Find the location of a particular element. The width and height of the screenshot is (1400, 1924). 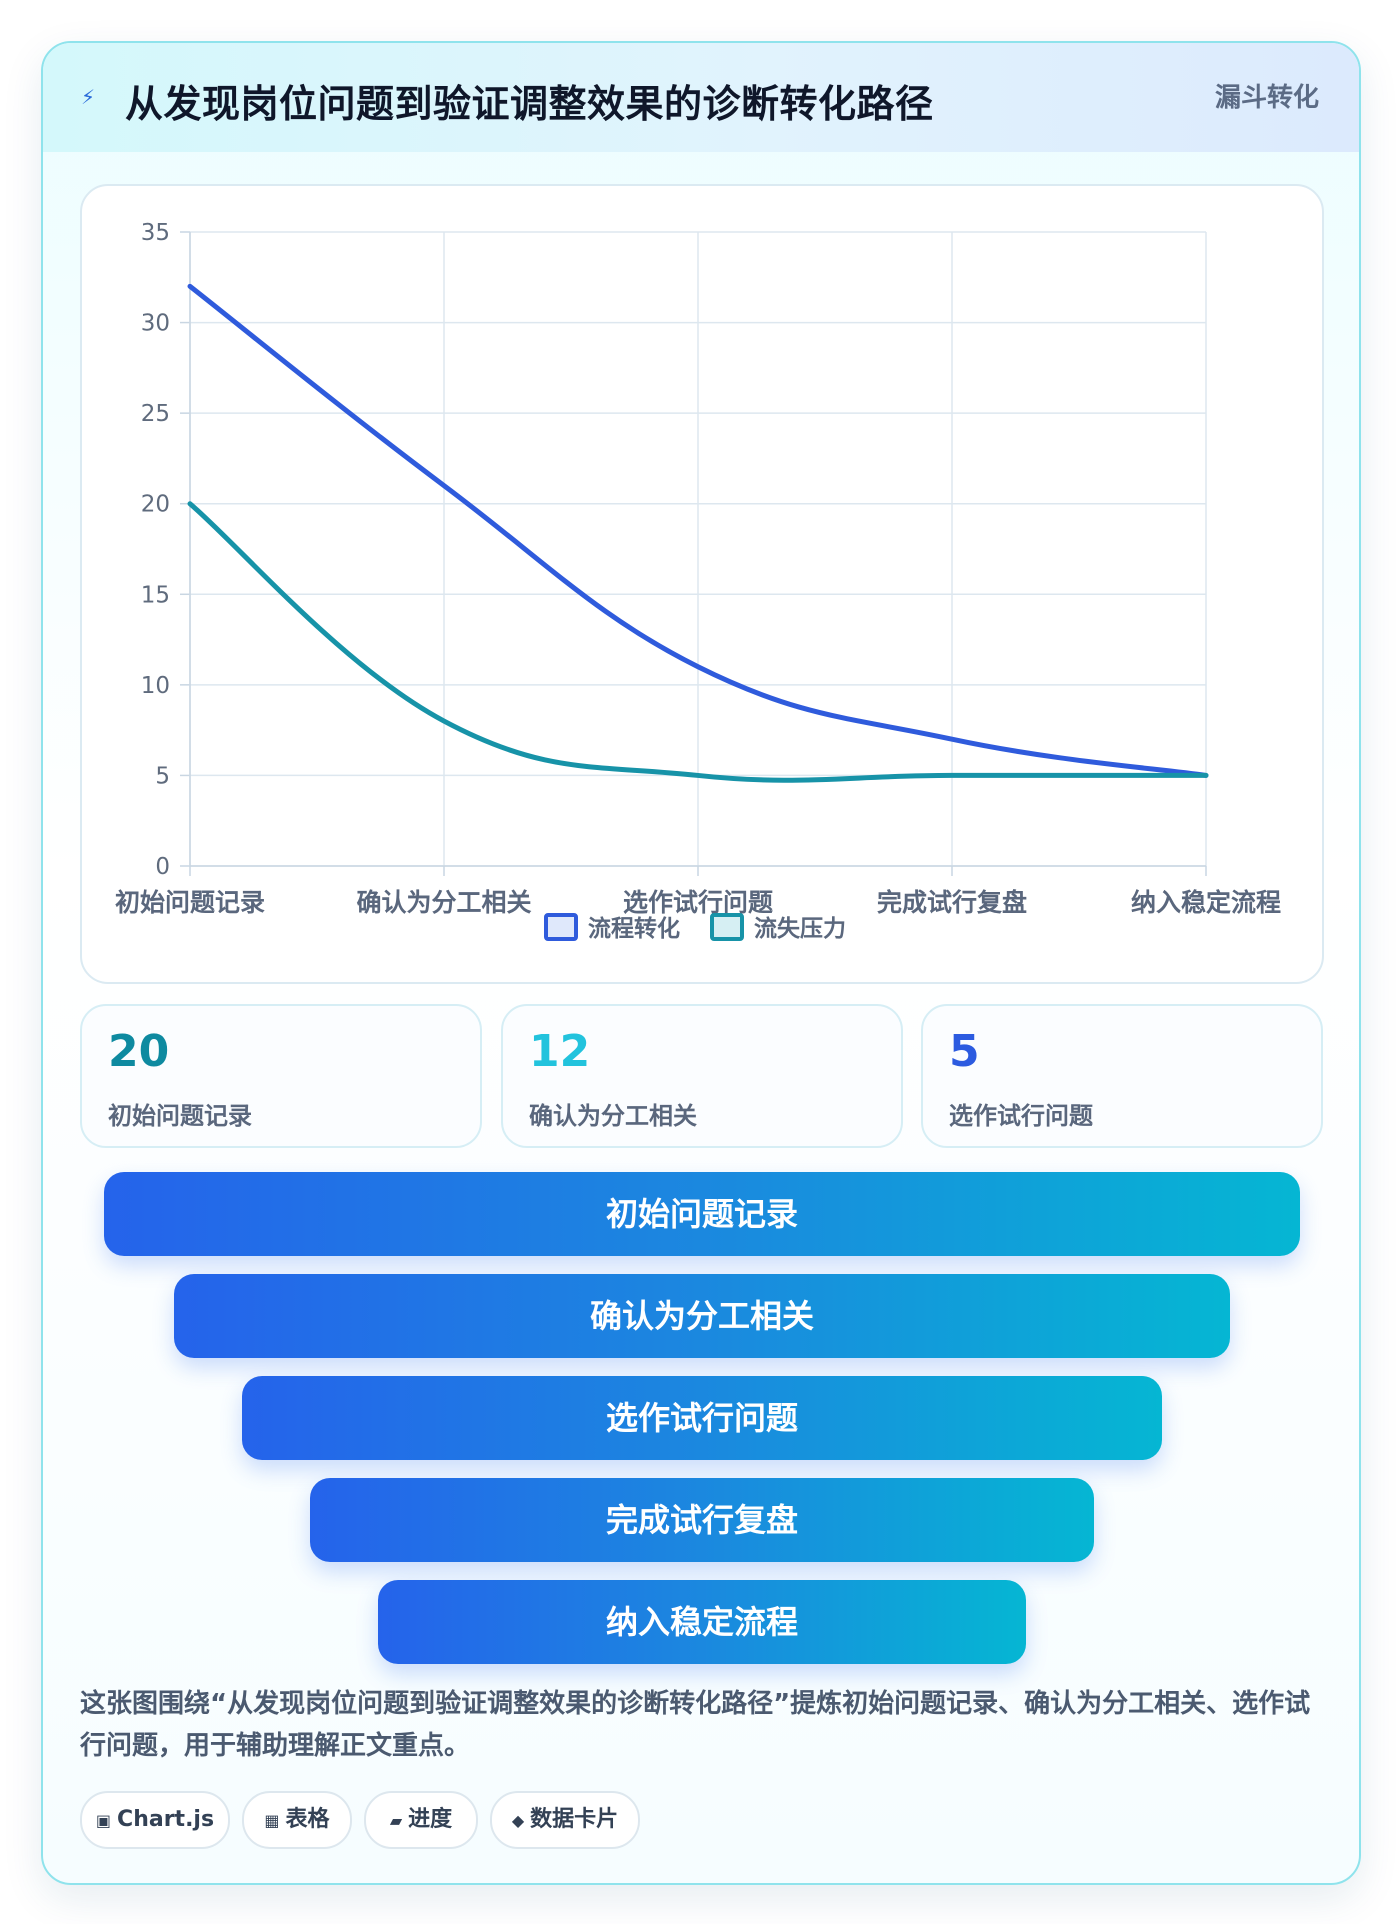

stat-card-2: 12 确认为分工相关 is located at coordinates (702, 1076).